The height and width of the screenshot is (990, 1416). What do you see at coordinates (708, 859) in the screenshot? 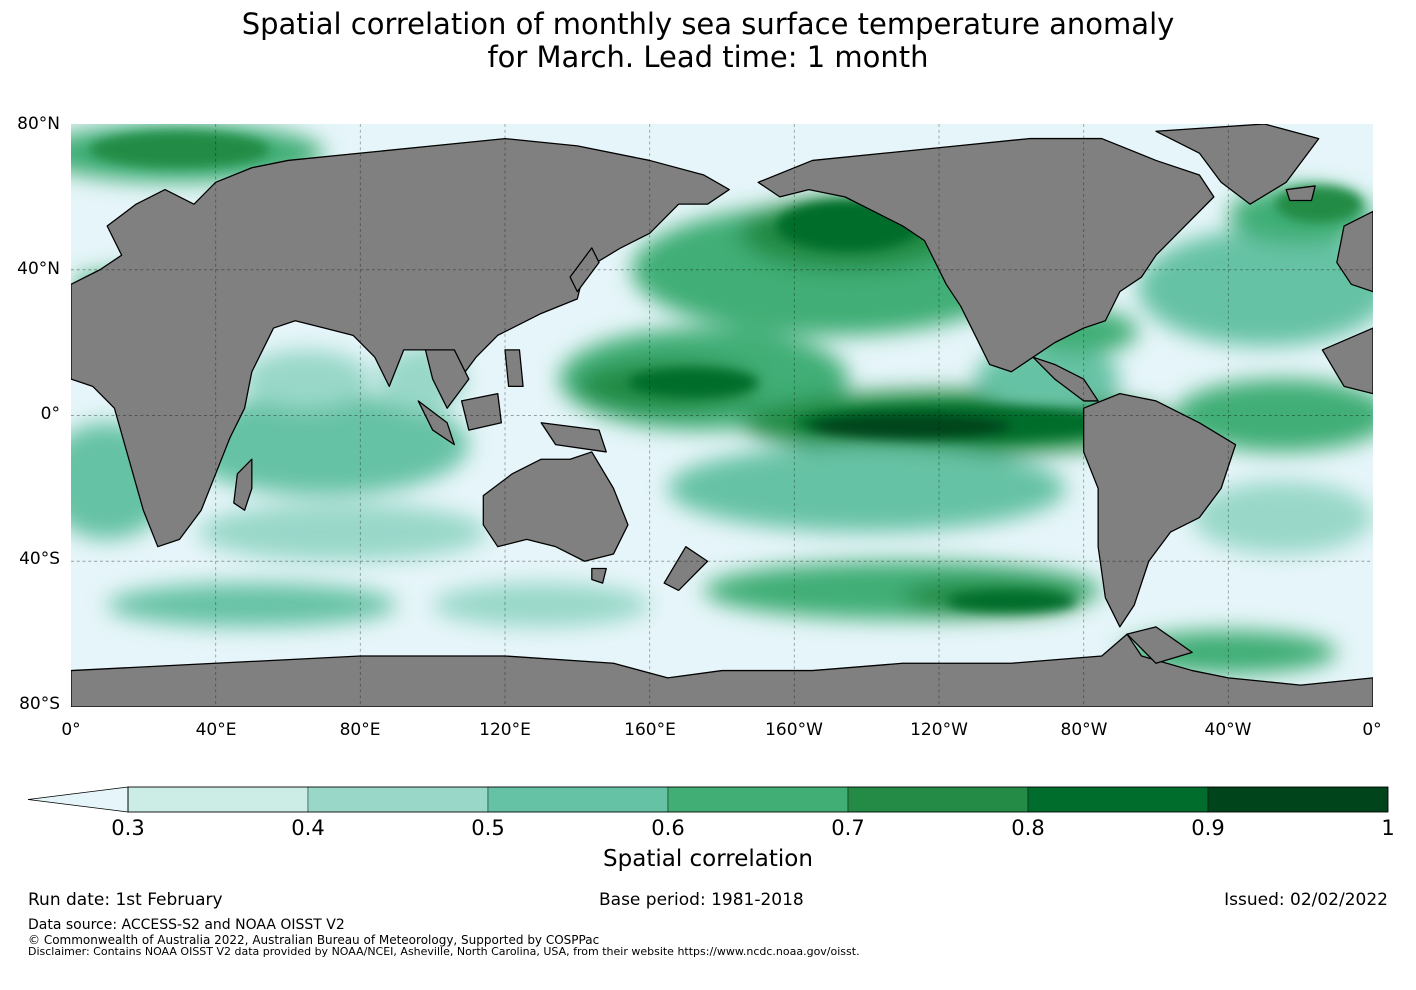
I see `colorbar-label: Spatial correlation` at bounding box center [708, 859].